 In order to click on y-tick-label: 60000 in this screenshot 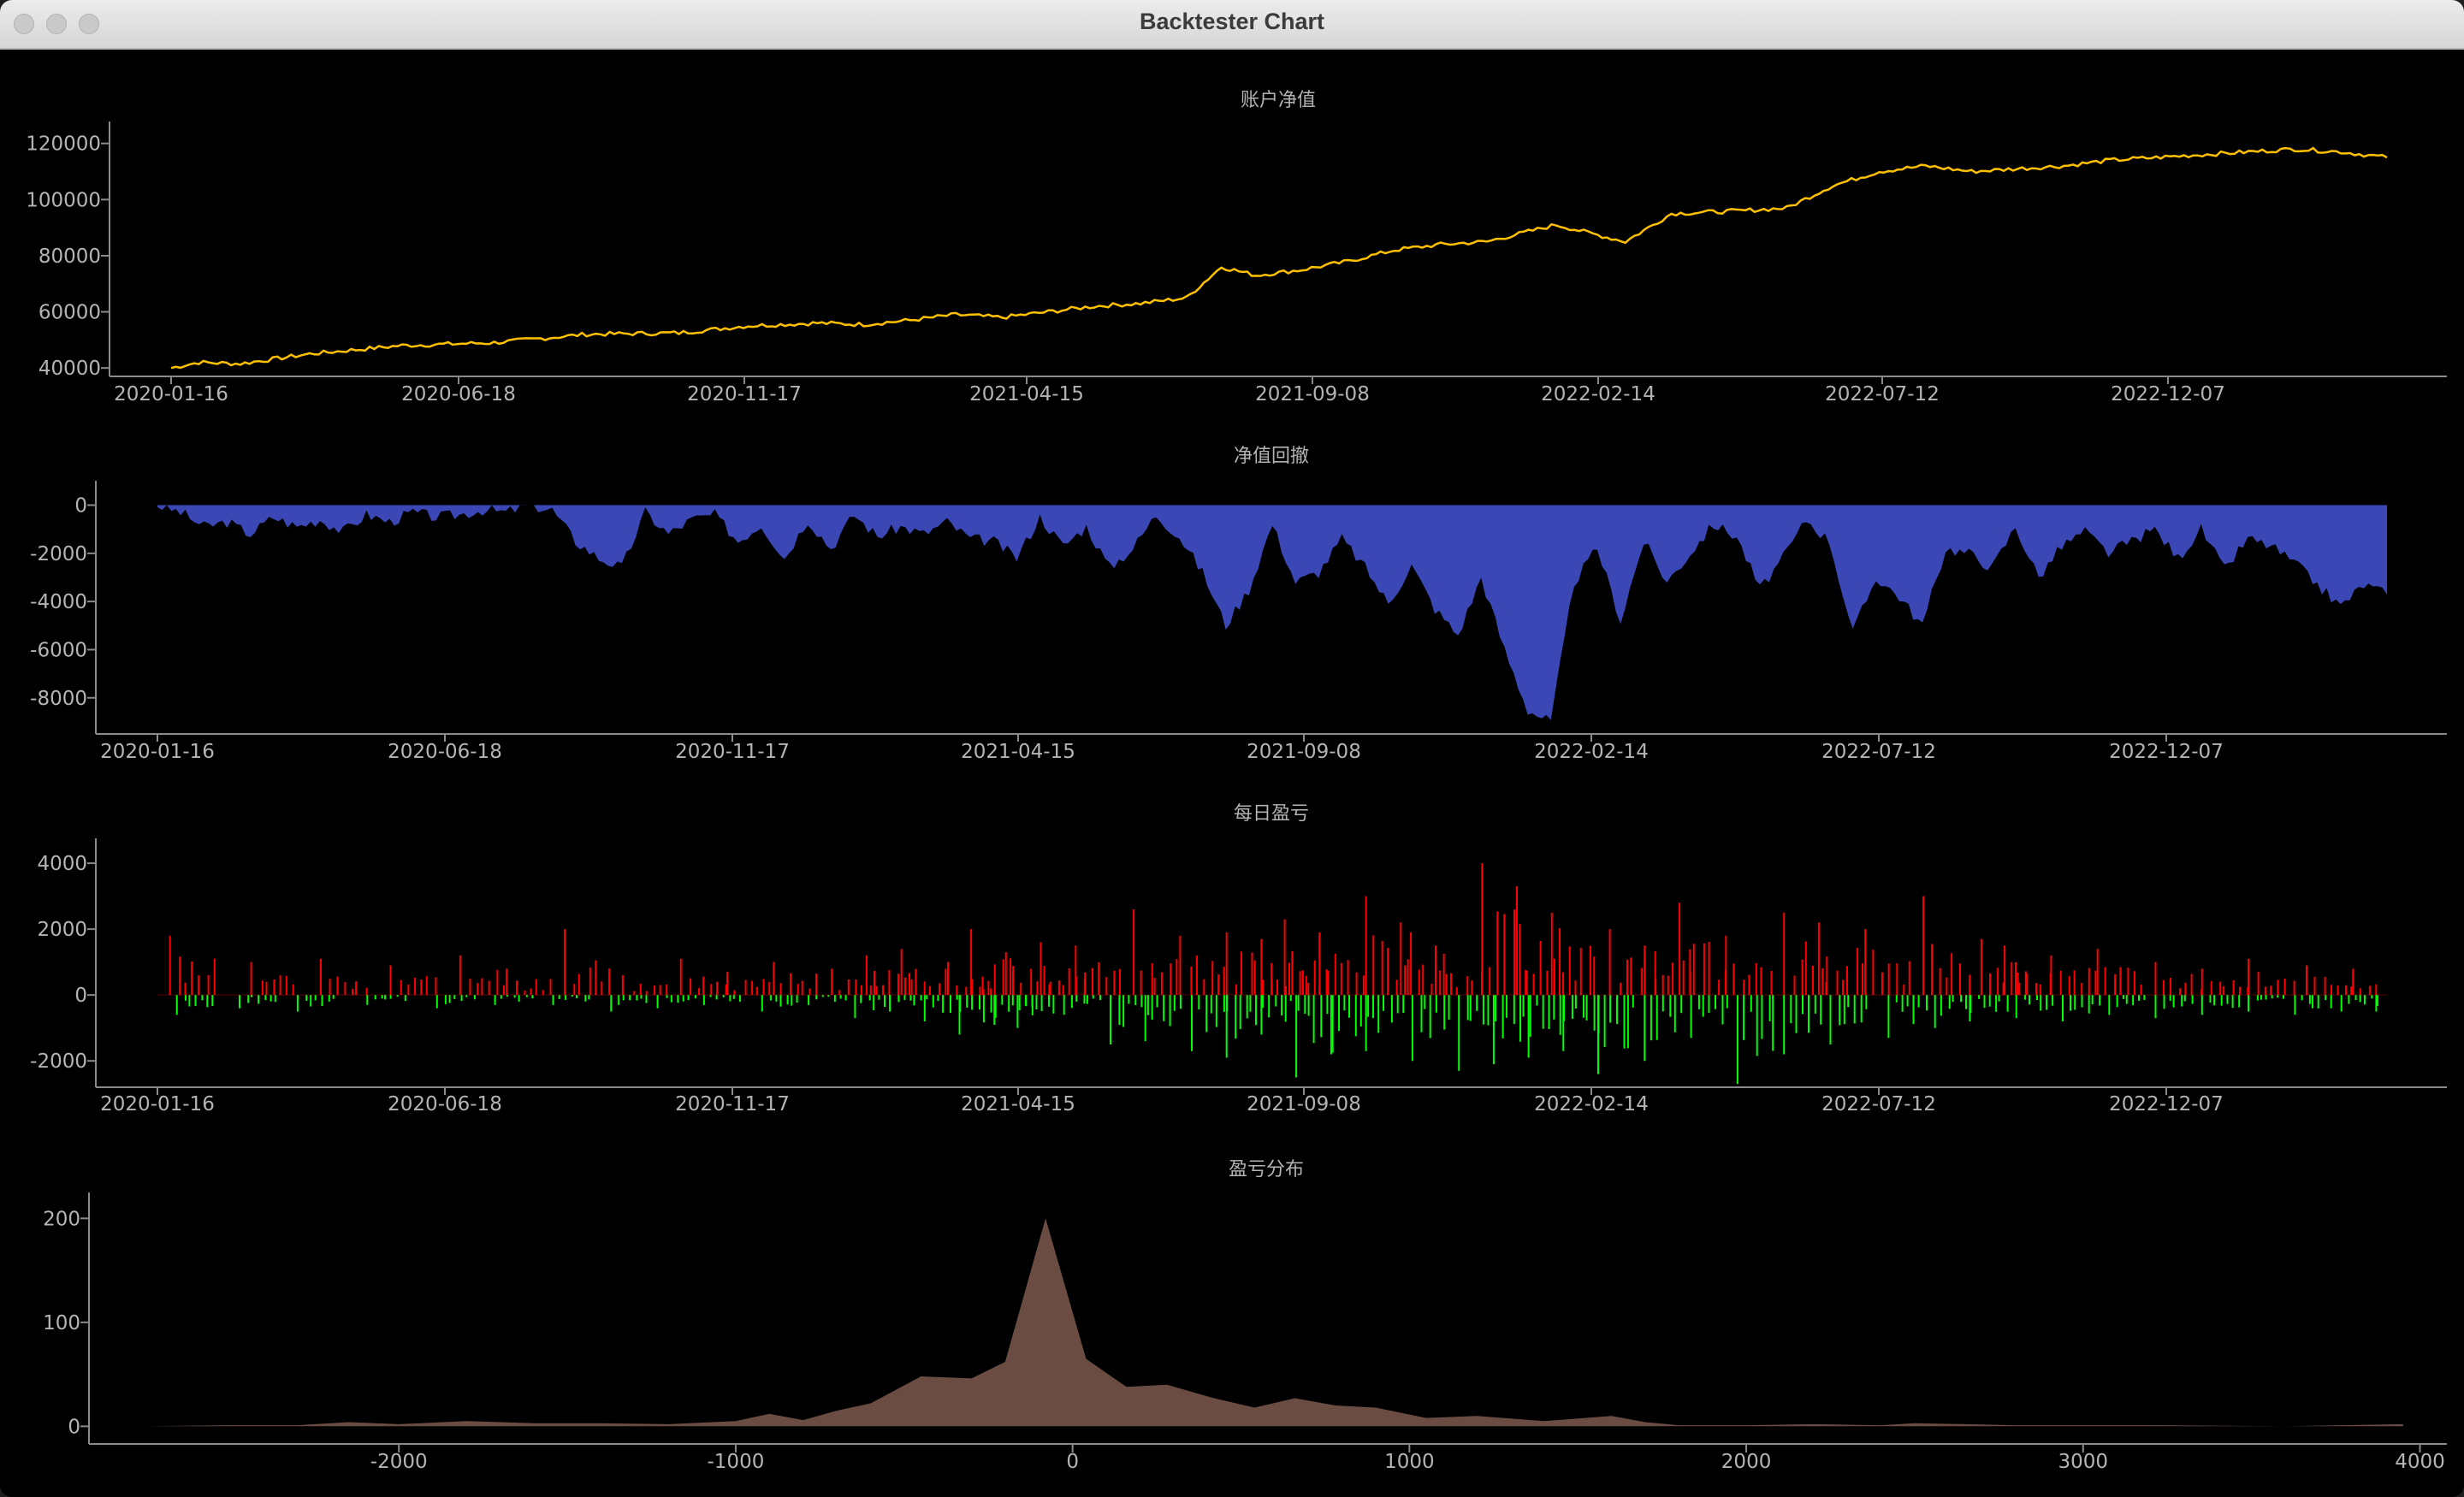, I will do `click(69, 313)`.